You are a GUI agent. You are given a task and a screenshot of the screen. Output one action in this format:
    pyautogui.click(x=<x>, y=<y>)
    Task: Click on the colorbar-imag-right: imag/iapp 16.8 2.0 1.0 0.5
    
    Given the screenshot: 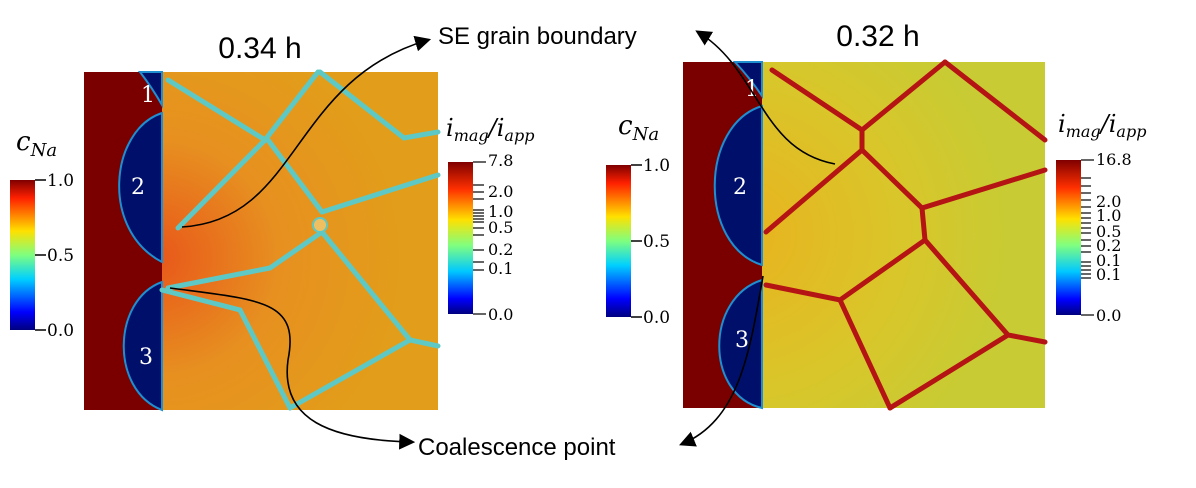 What is the action you would take?
    pyautogui.click(x=1101, y=217)
    